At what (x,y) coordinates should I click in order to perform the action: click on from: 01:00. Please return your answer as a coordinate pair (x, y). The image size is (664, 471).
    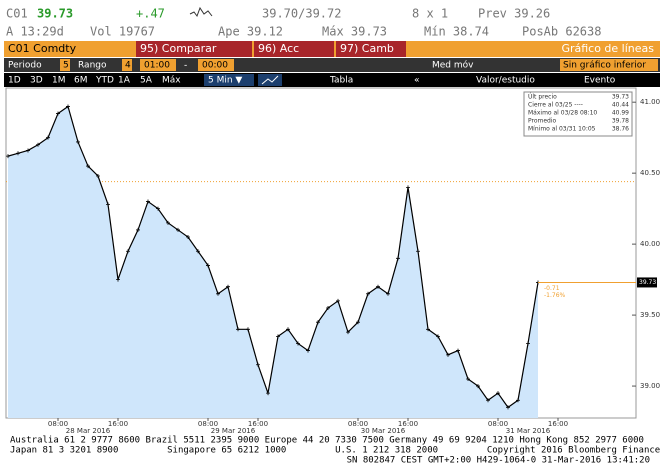
    Looking at the image, I should click on (157, 66).